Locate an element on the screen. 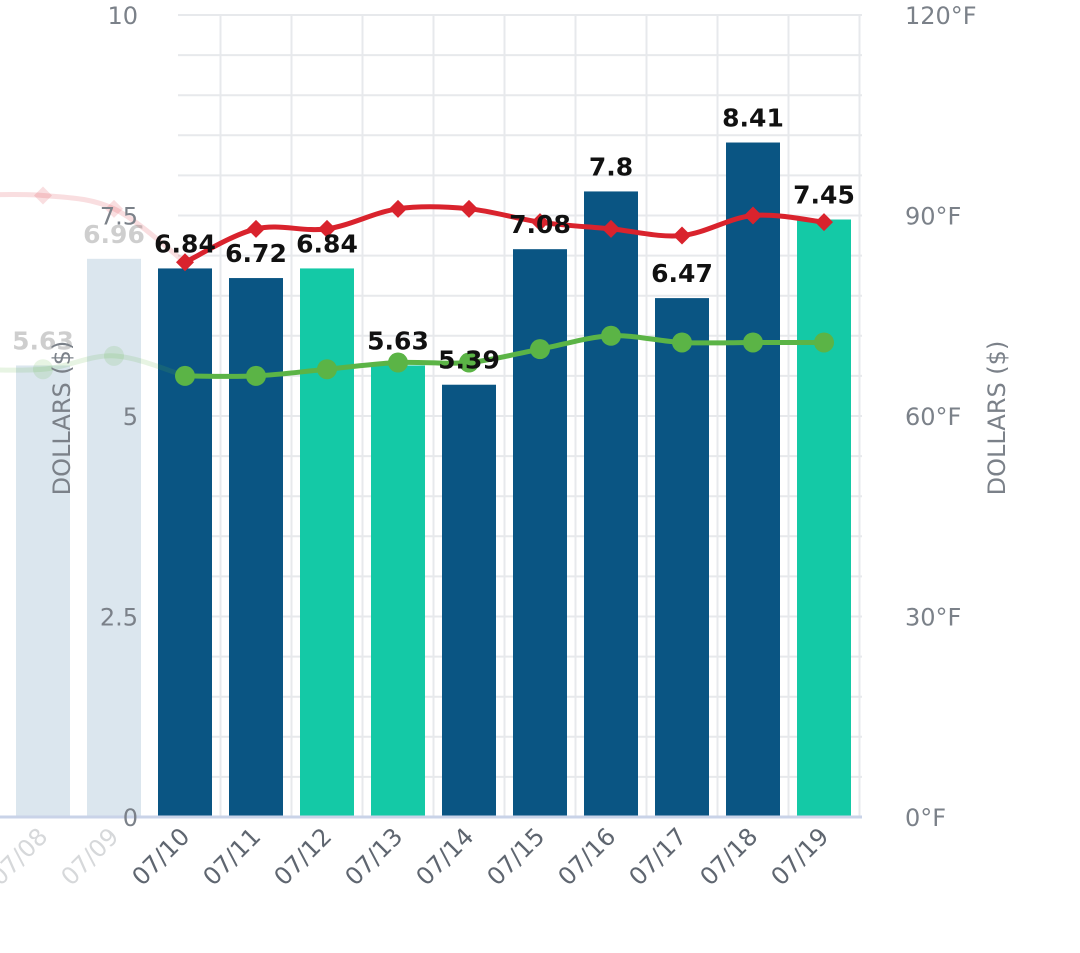 Image resolution: width=1080 pixels, height=953 pixels. data-label: 7.45 is located at coordinates (824, 195).